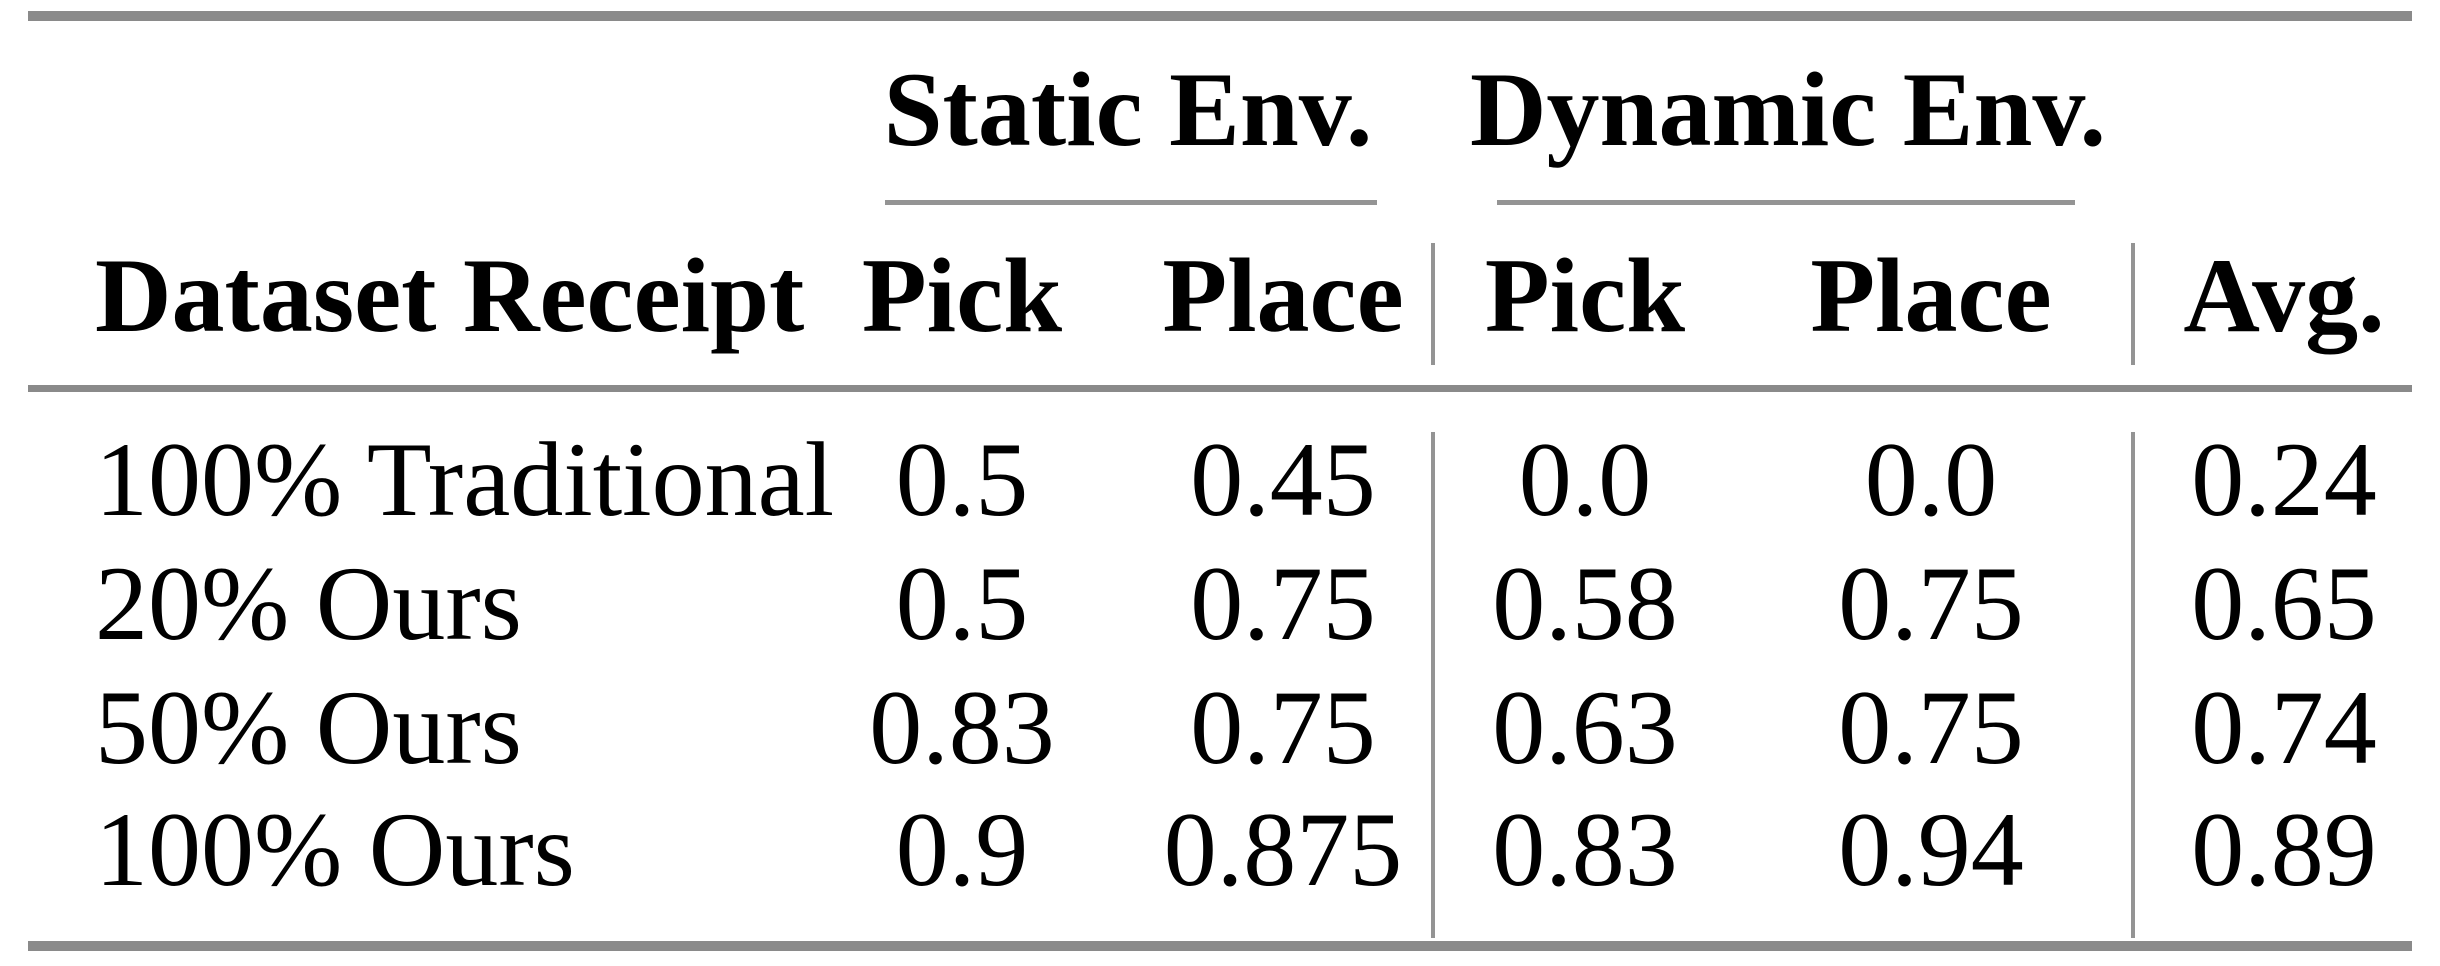 Image resolution: width=2440 pixels, height=966 pixels. Describe the element at coordinates (1283, 479) in the screenshot. I see `cell-static-place: 0.45` at that location.